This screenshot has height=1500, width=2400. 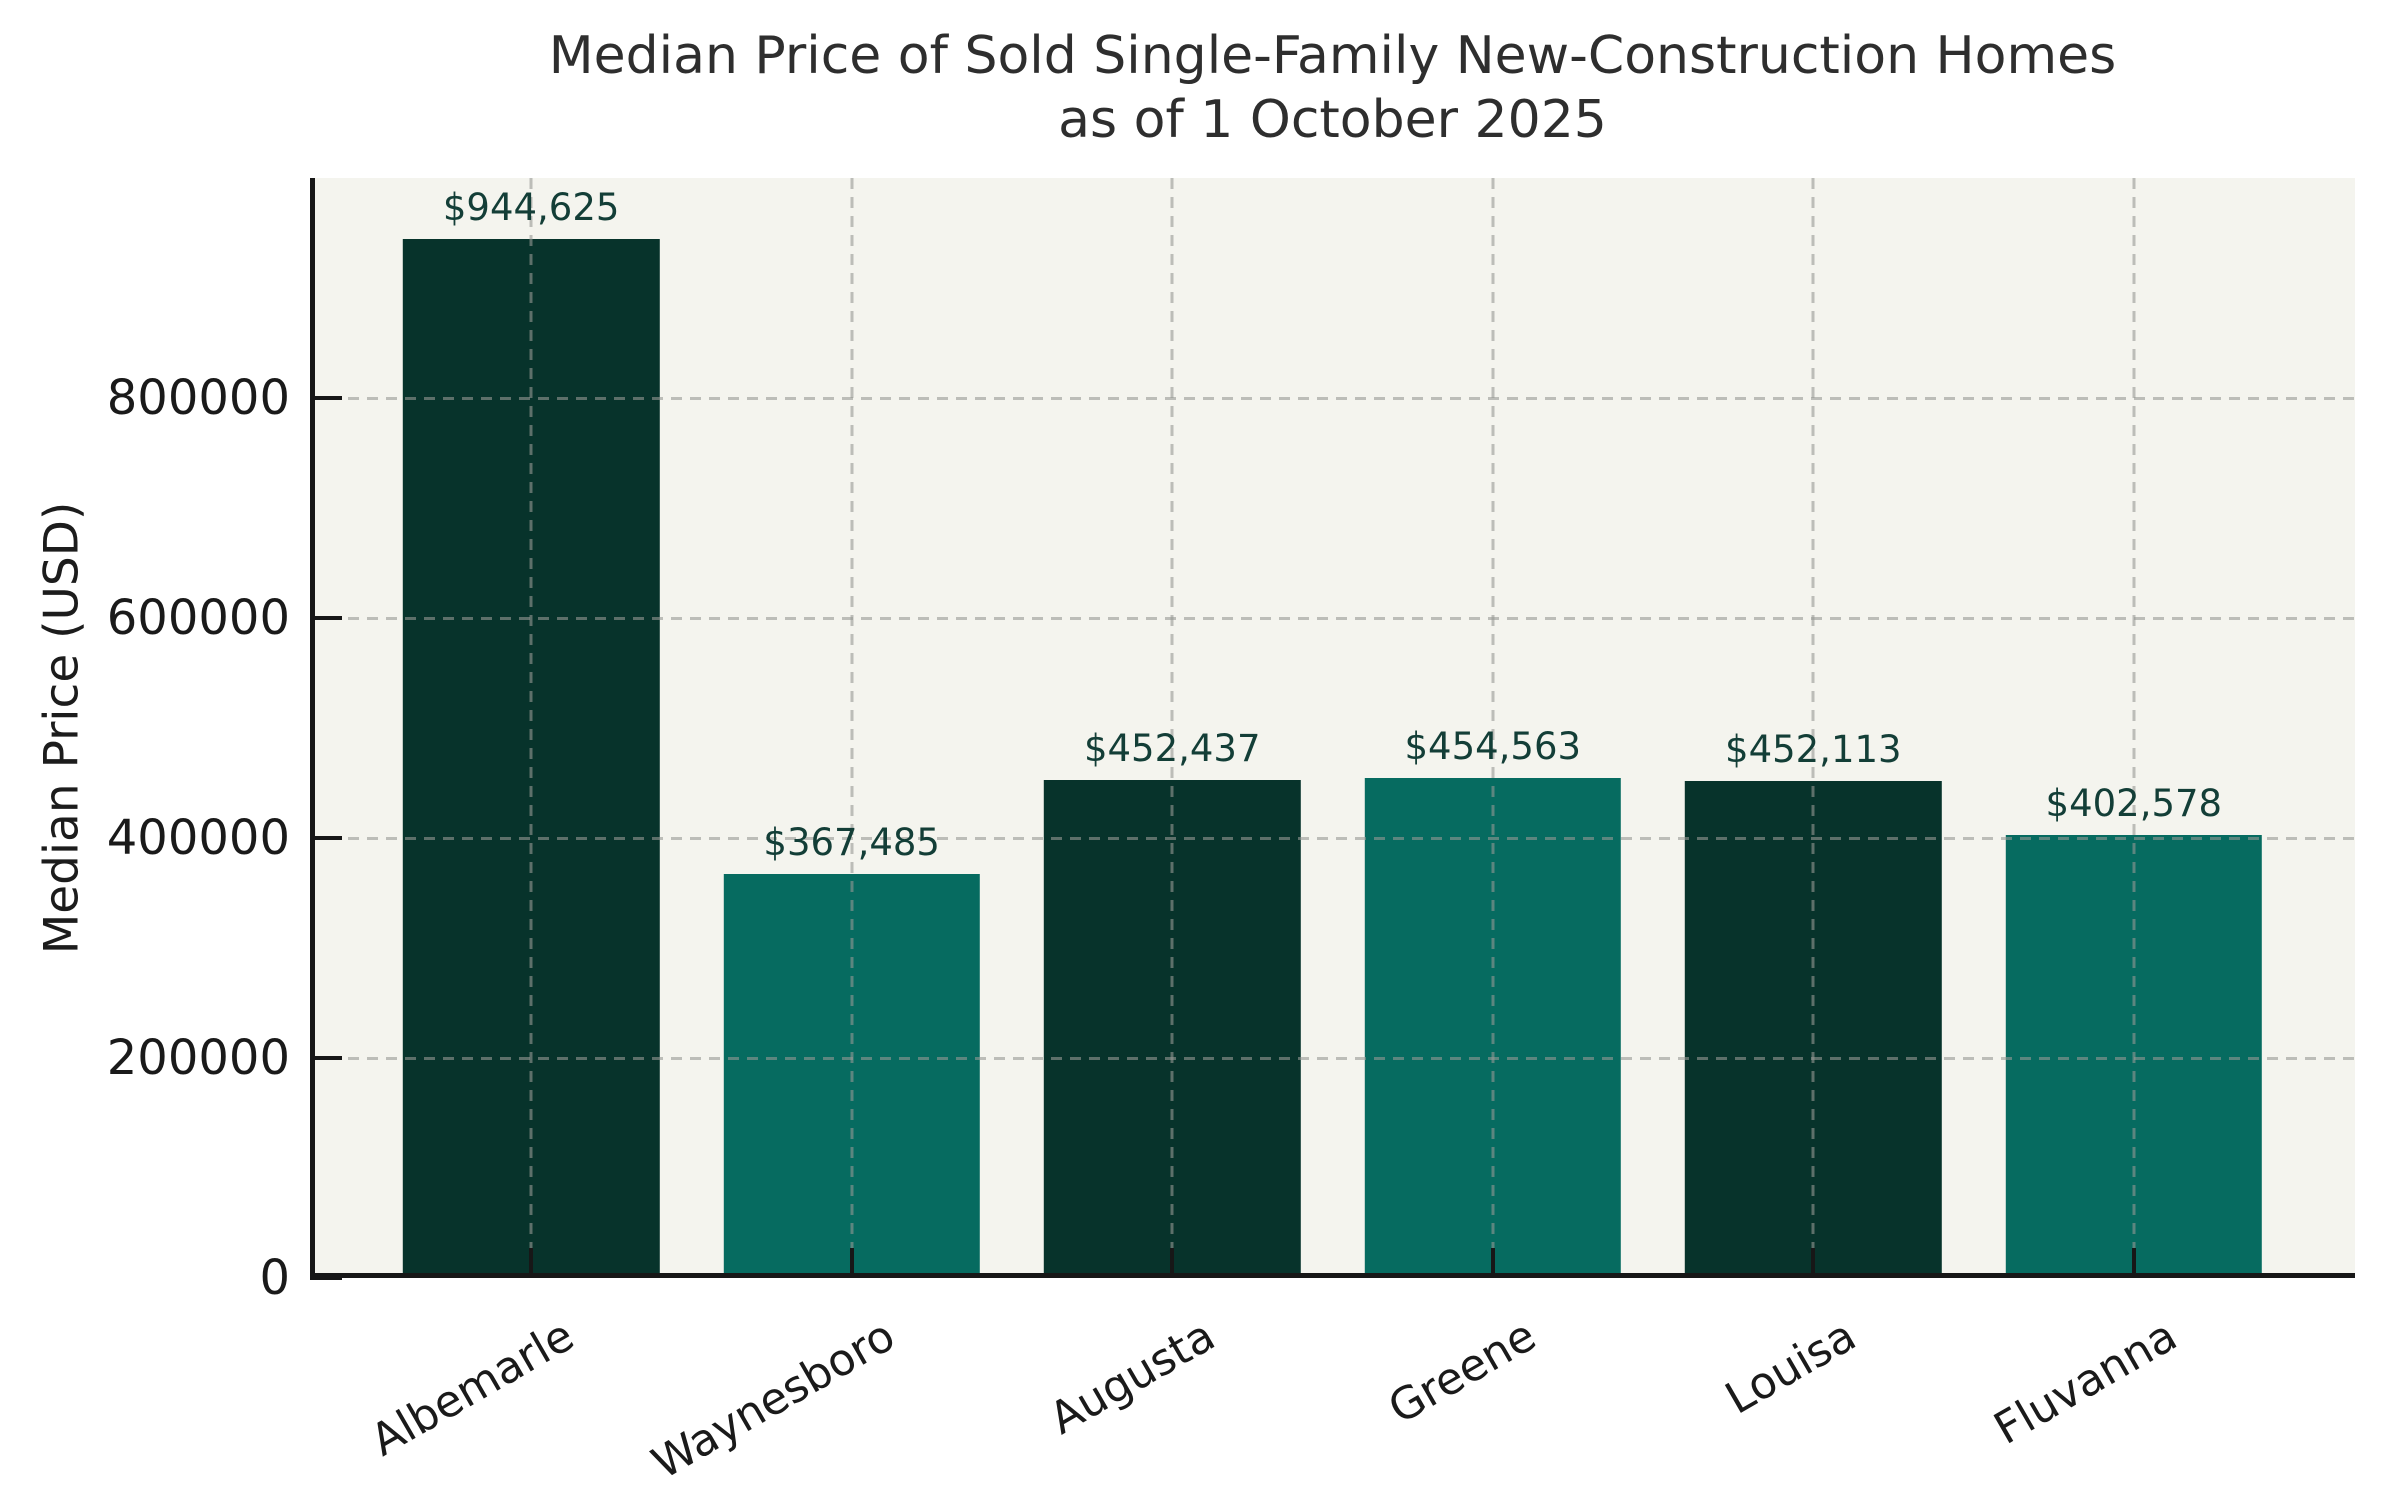 What do you see at coordinates (1332, 120) in the screenshot?
I see `chart-title-line2: as of 1 October 2025` at bounding box center [1332, 120].